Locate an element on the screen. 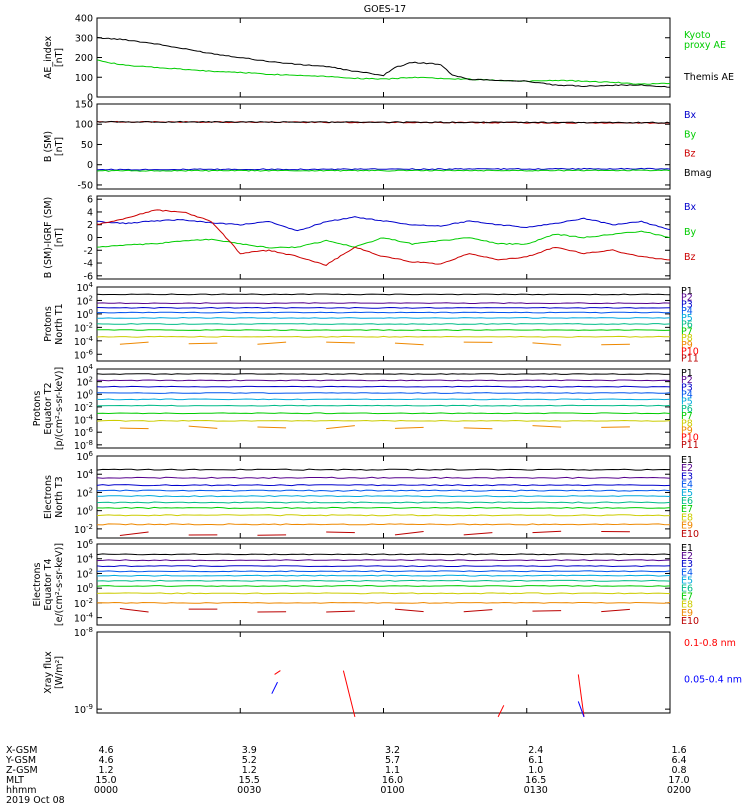 The width and height of the screenshot is (750, 806). right-label: 0.05-0.4 nm is located at coordinates (713, 680).